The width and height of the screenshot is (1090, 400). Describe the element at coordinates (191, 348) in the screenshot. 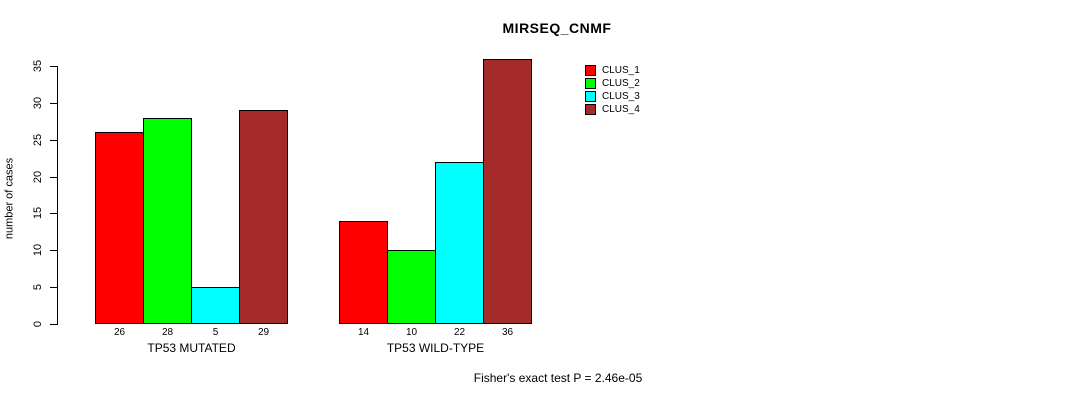

I see `group-label: TP53 MUTATED` at that location.